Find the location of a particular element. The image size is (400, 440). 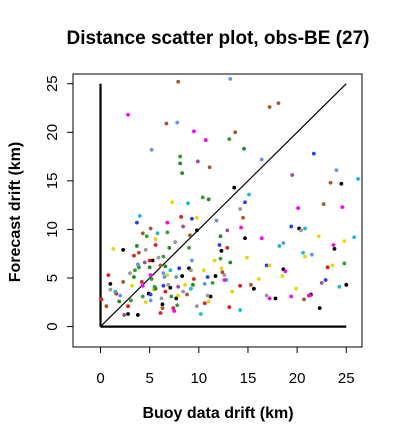

x-tick-label-10: 10 is located at coordinates (198, 378).